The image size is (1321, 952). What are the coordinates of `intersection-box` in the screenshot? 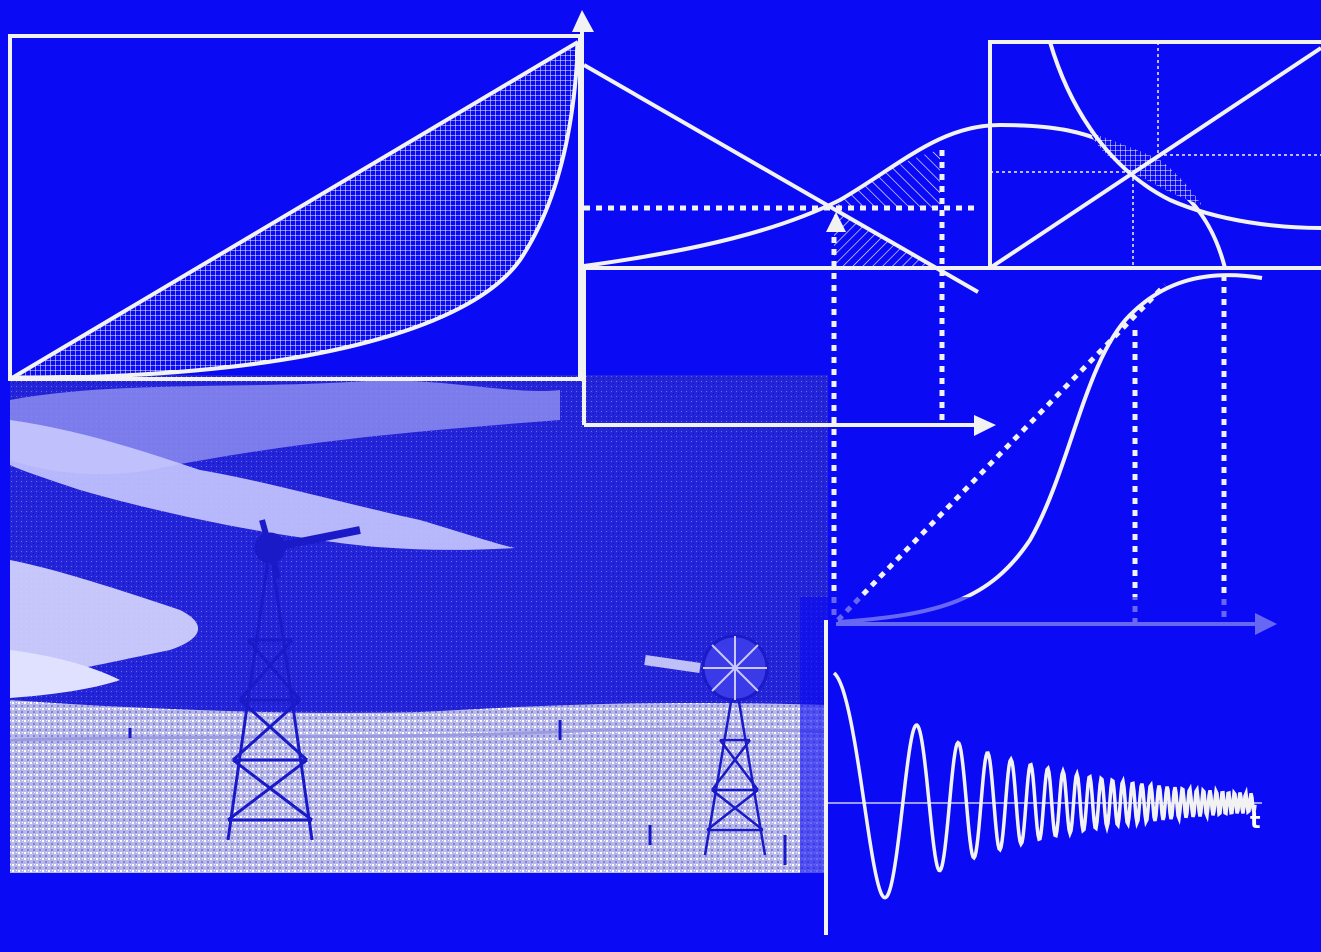 It's located at (1154, 155).